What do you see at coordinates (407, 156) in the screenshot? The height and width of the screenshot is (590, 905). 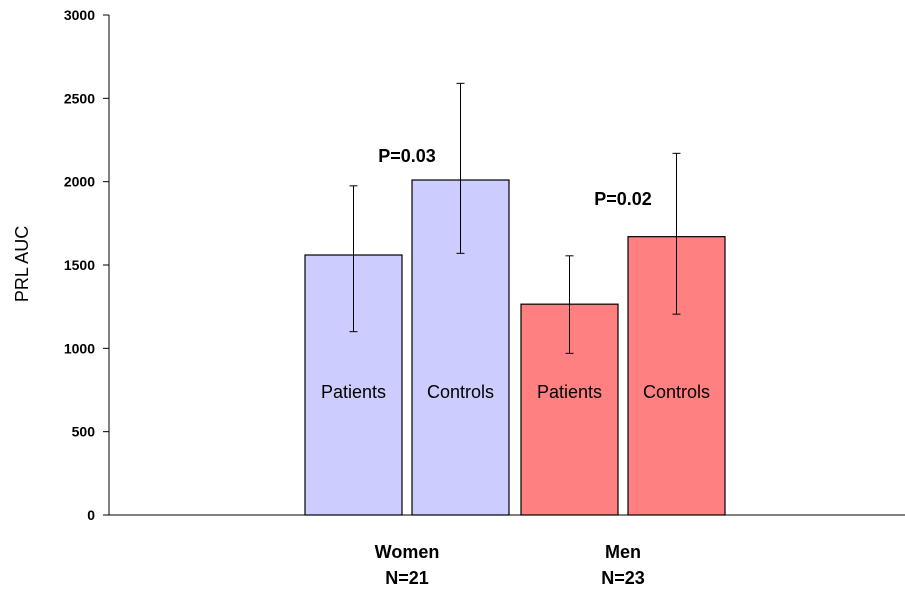 I see `p-value-label: P=0.03` at bounding box center [407, 156].